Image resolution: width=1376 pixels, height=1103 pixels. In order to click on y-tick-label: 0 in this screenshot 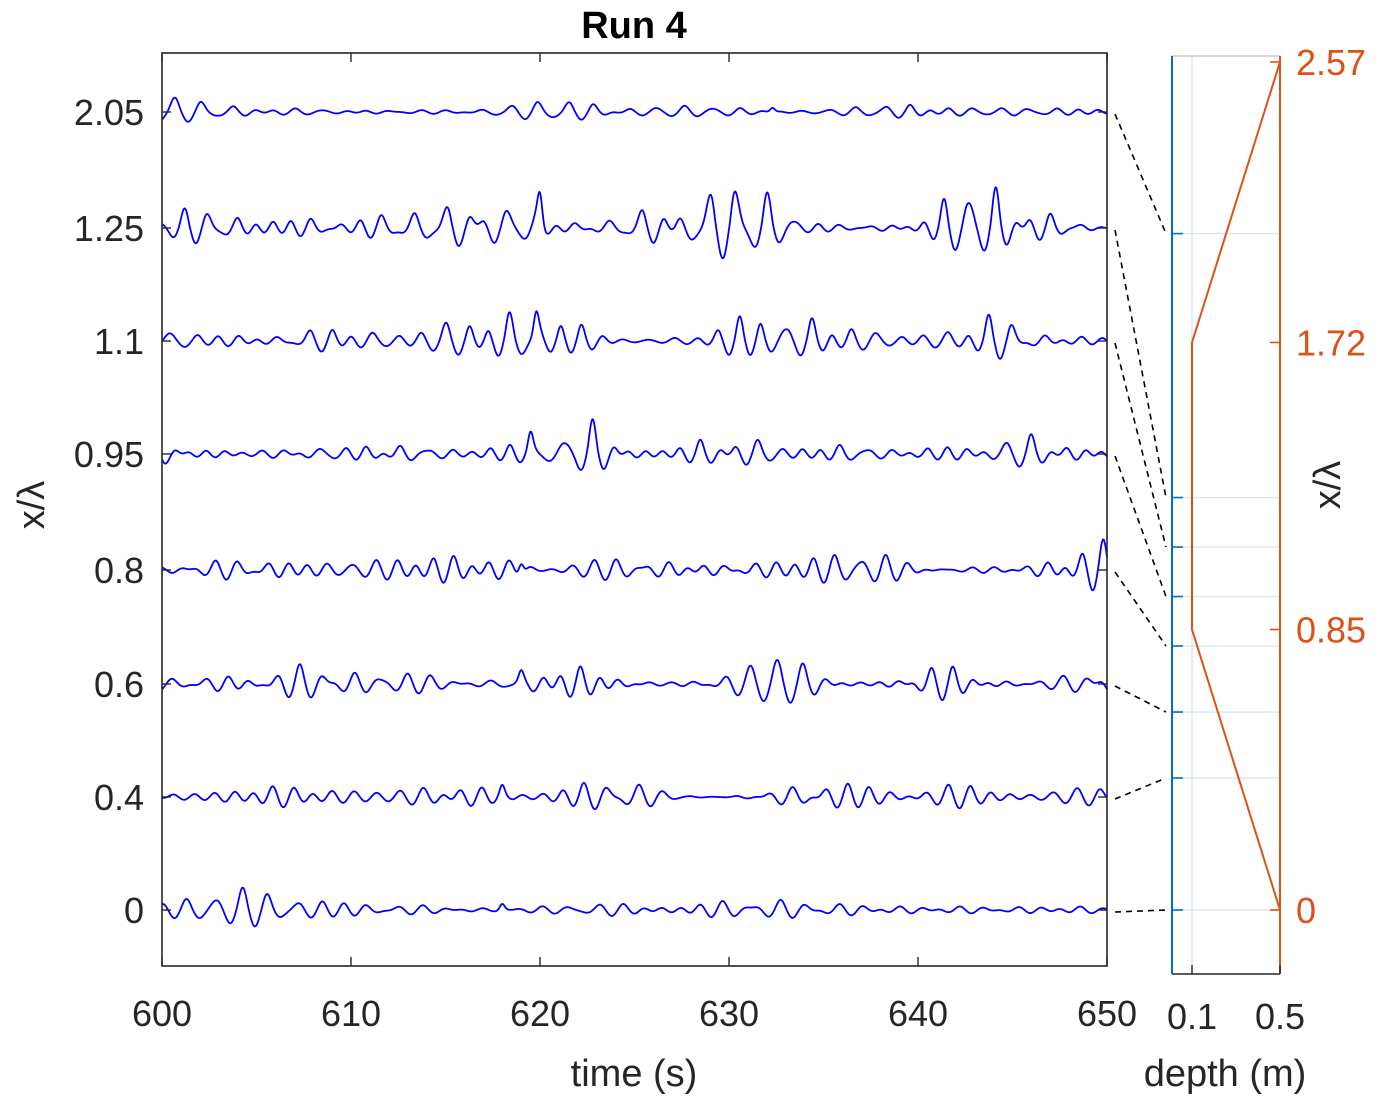, I will do `click(134, 910)`.